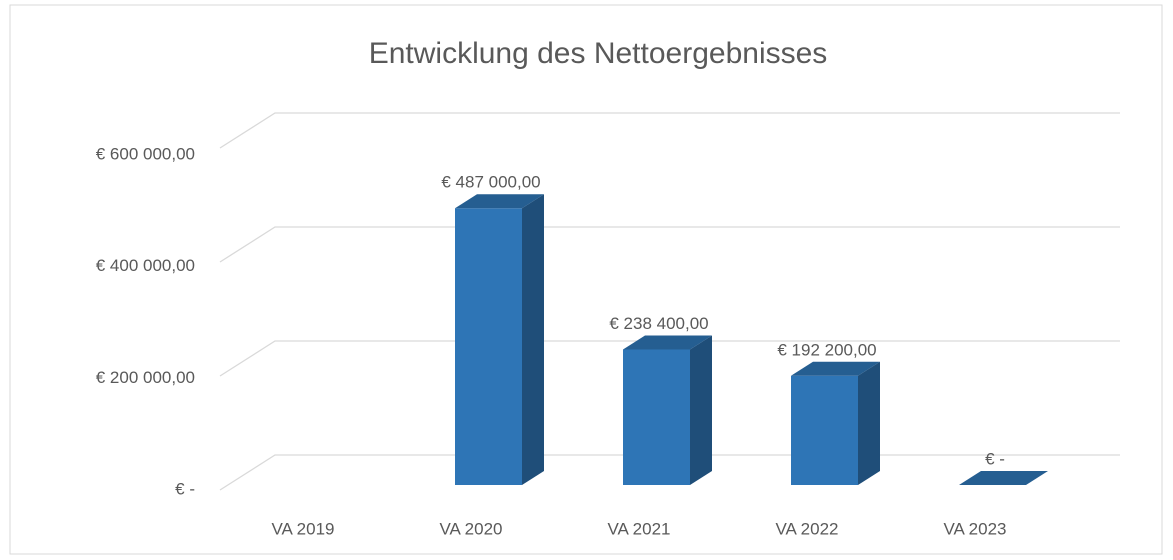 This screenshot has height=560, width=1173. What do you see at coordinates (145, 153) in the screenshot?
I see `y-tick-label: € 600 000,00` at bounding box center [145, 153].